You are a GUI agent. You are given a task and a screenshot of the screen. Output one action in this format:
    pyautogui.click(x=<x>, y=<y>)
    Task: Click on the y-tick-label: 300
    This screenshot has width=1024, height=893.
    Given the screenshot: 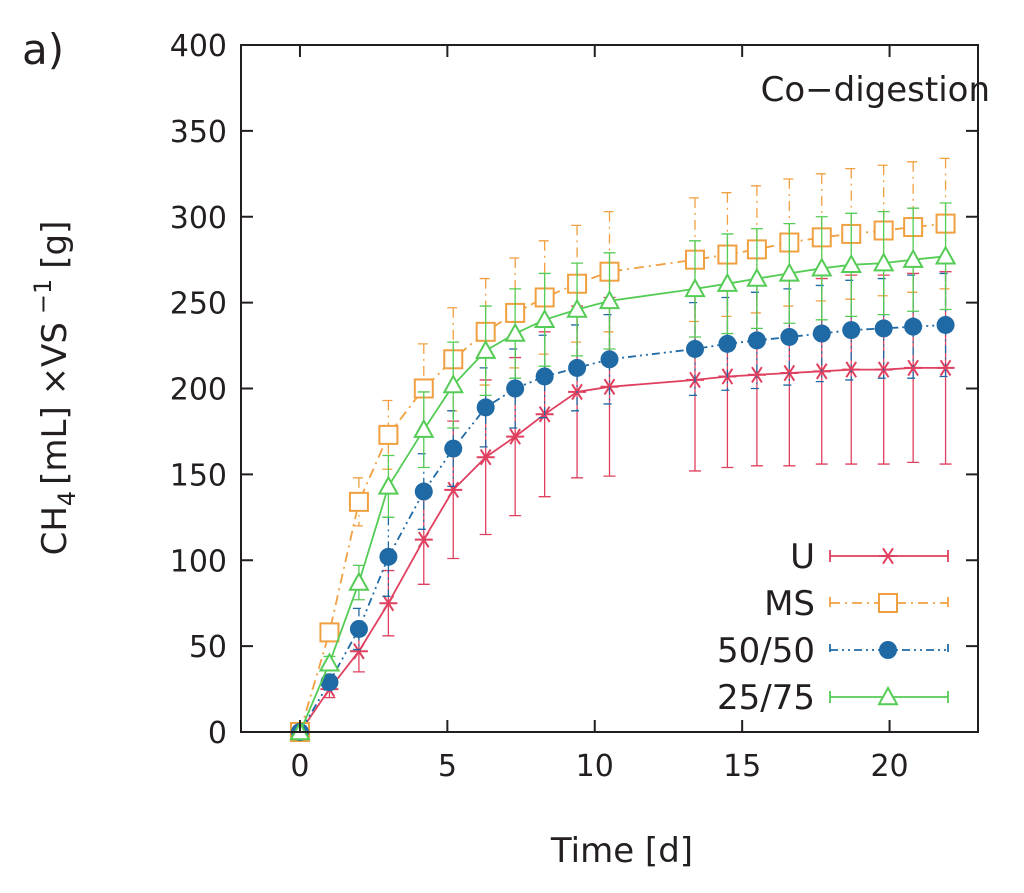 What is the action you would take?
    pyautogui.click(x=198, y=218)
    